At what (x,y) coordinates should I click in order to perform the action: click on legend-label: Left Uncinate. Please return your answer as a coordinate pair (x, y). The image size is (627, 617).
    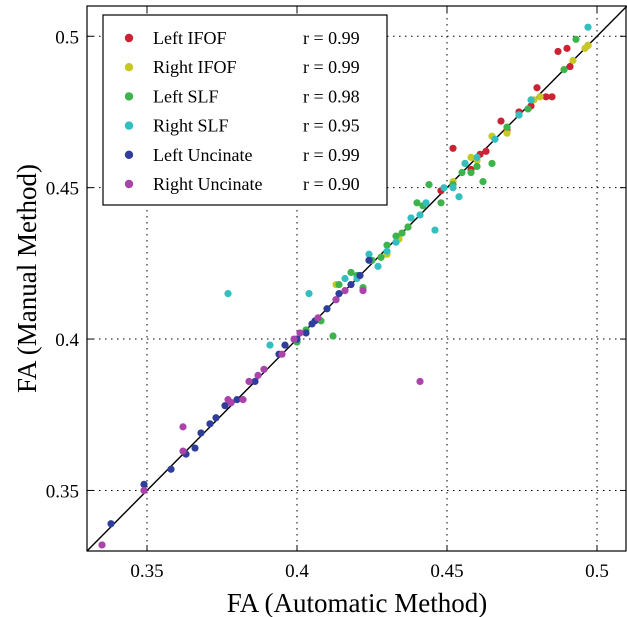
    Looking at the image, I should click on (202, 155).